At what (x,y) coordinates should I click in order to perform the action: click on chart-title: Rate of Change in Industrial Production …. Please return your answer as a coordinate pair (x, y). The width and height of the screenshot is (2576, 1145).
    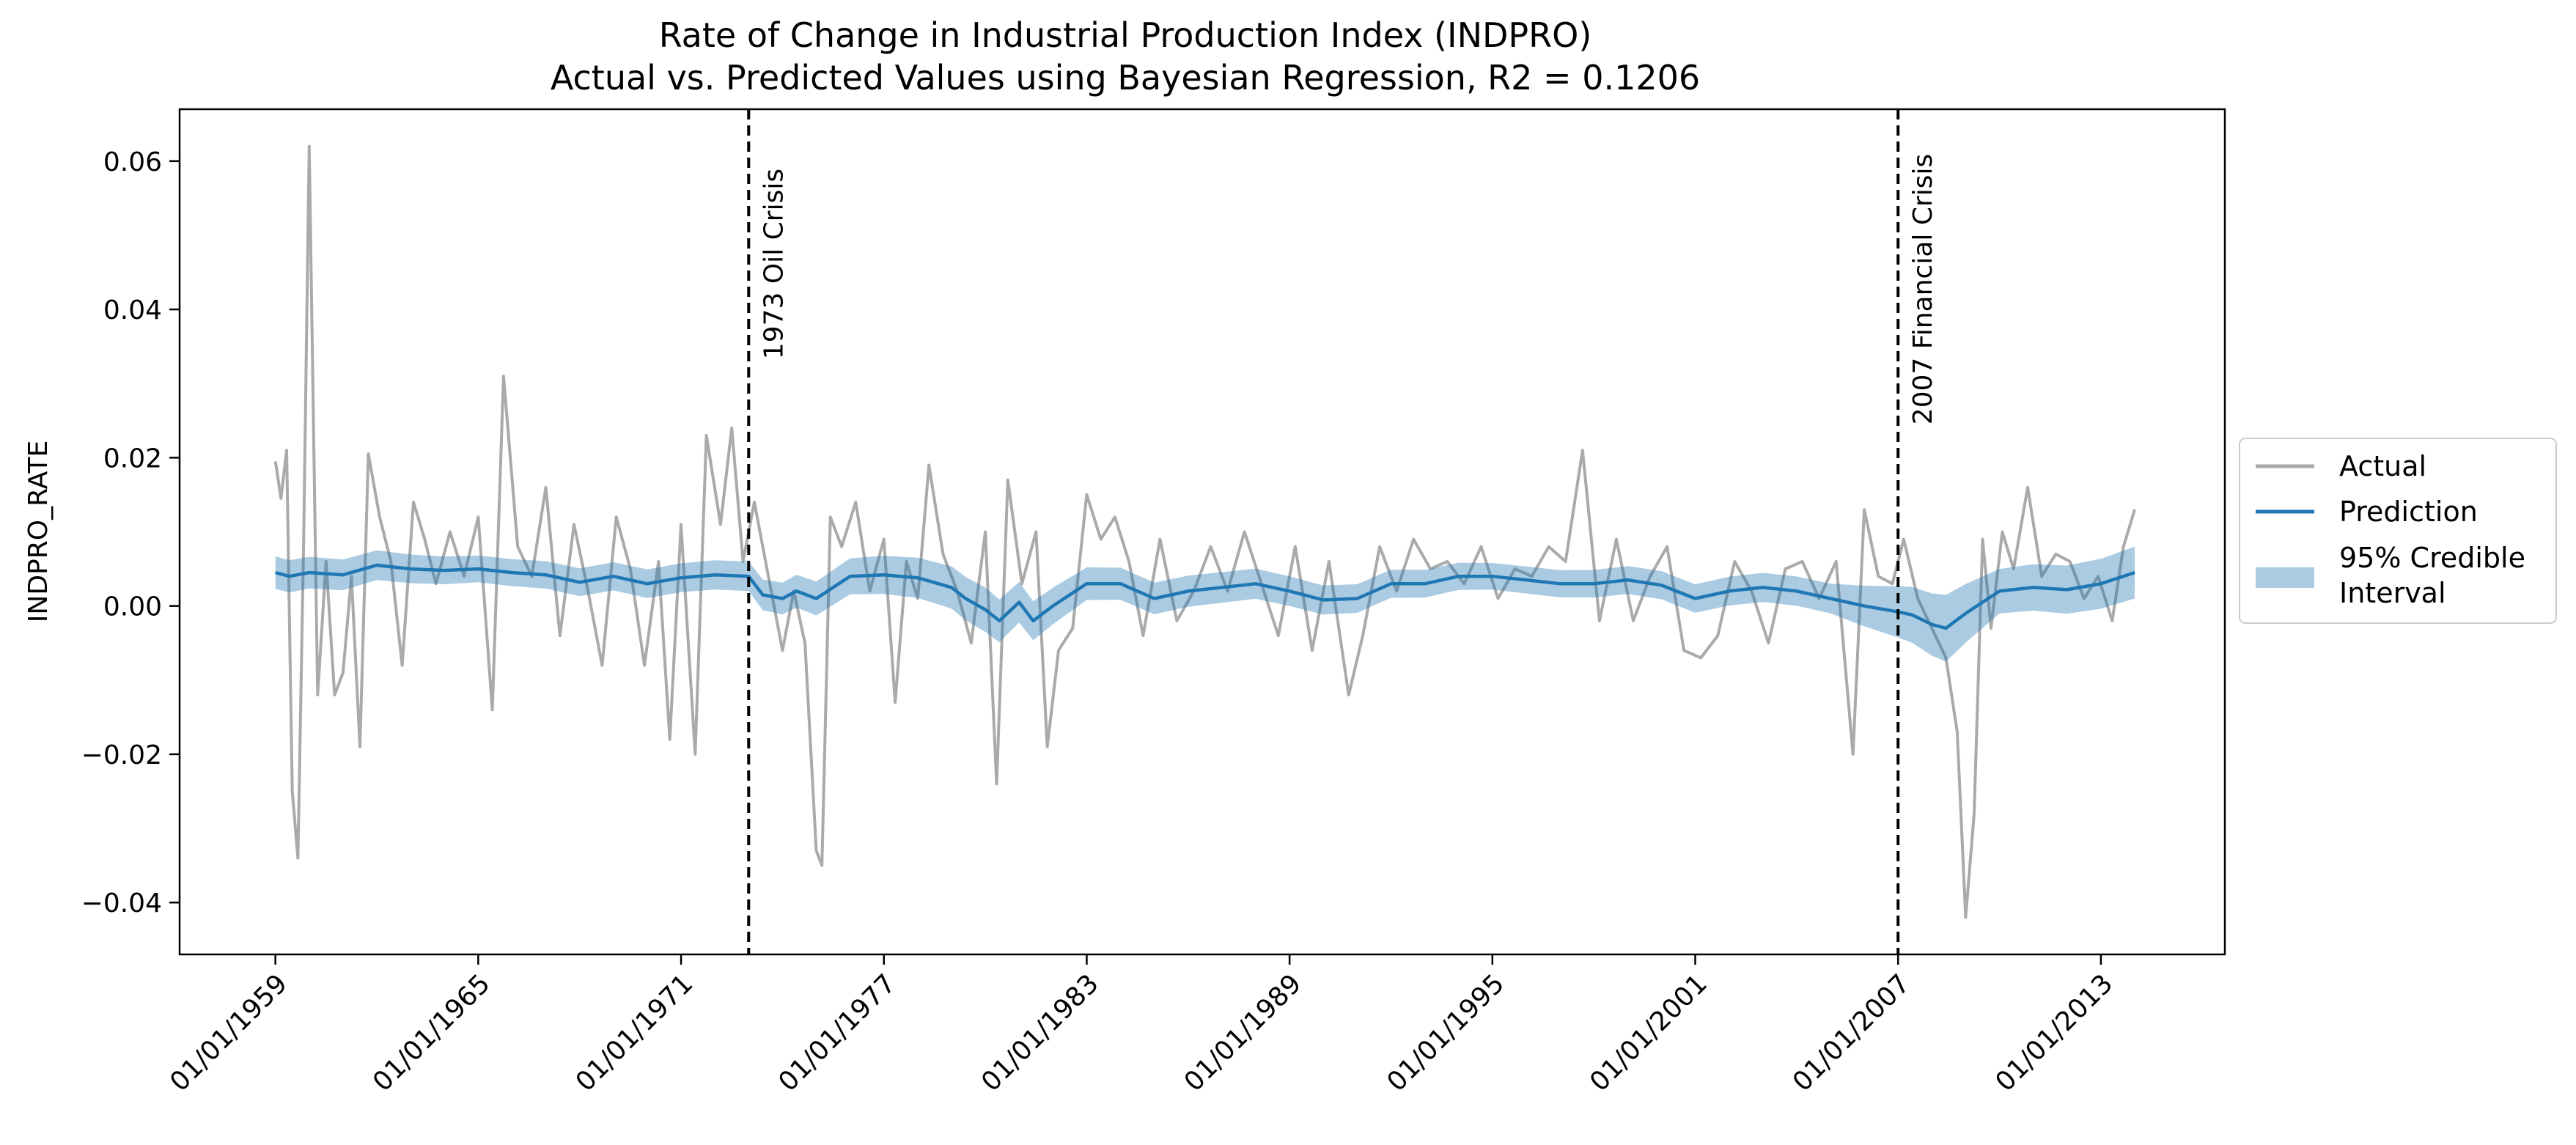
    Looking at the image, I should click on (1125, 35).